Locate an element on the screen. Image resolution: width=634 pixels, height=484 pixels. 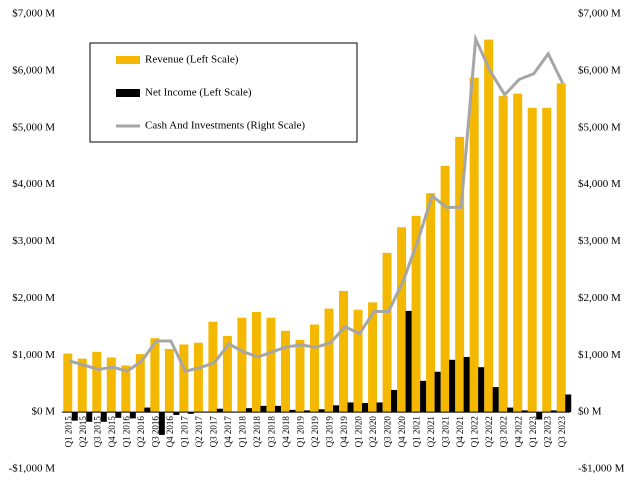
y-tick-label: $4,000 M is located at coordinates (33, 184).